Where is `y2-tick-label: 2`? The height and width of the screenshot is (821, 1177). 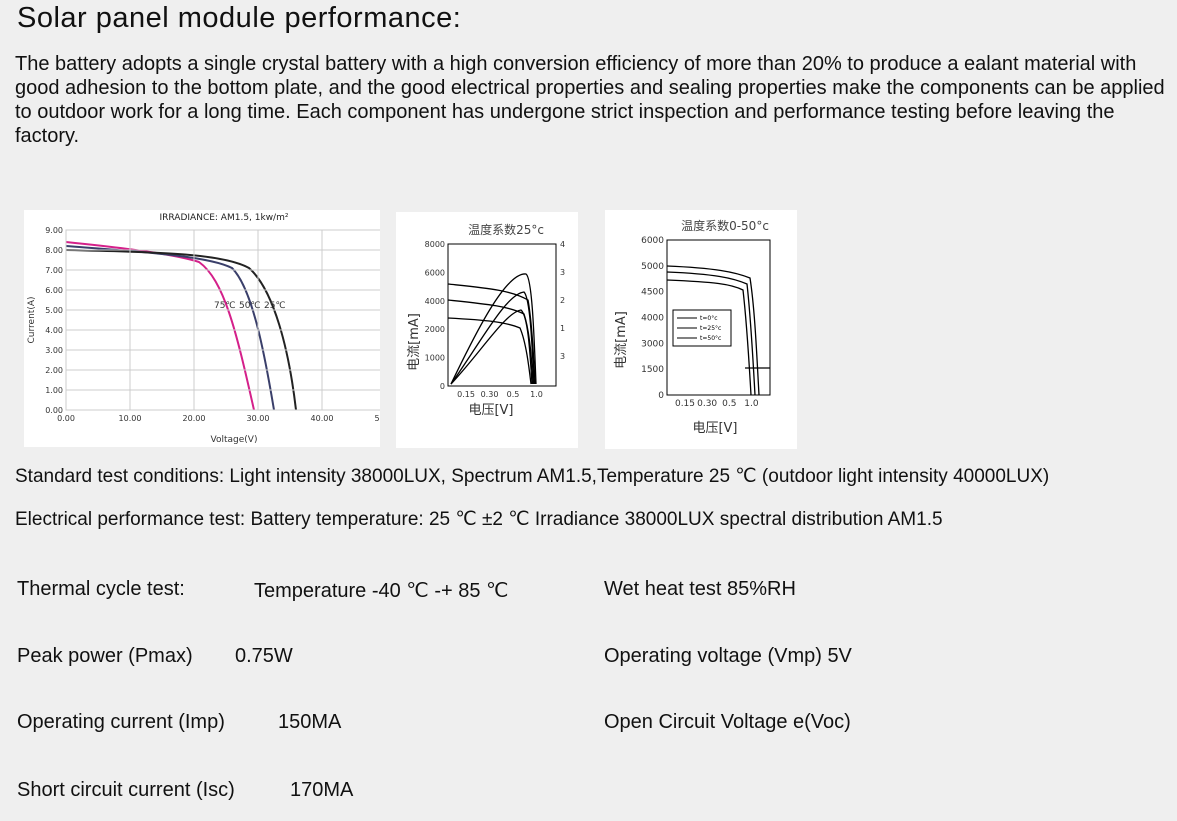
y2-tick-label: 2 is located at coordinates (562, 300).